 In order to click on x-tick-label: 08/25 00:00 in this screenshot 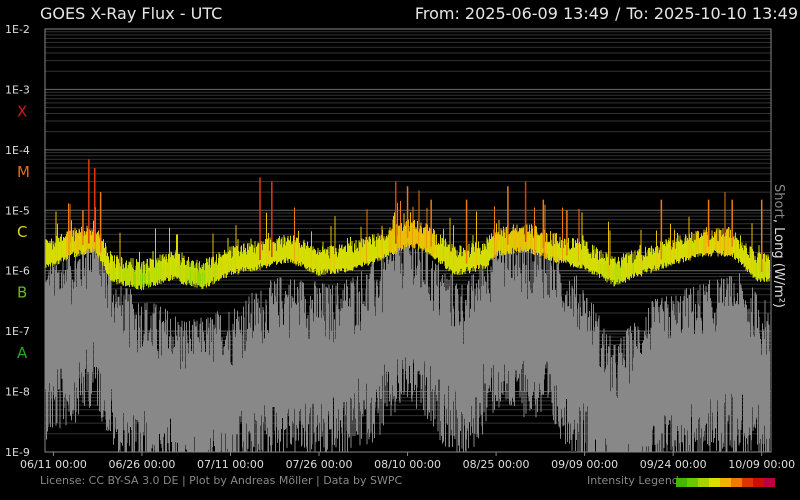, I will do `click(496, 464)`.